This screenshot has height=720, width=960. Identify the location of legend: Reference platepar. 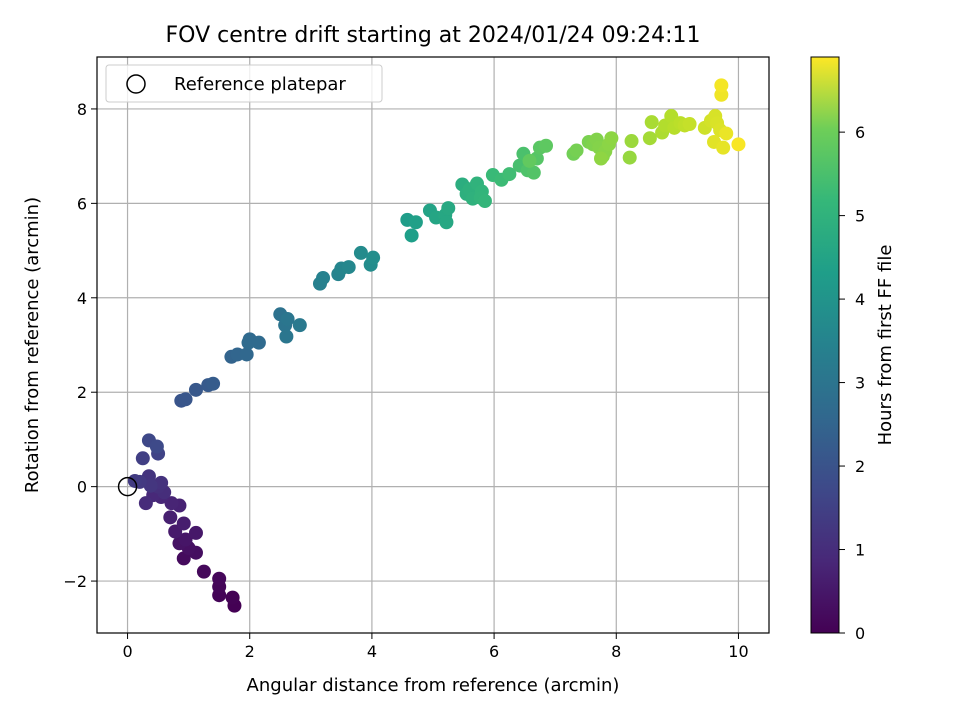
(244, 83).